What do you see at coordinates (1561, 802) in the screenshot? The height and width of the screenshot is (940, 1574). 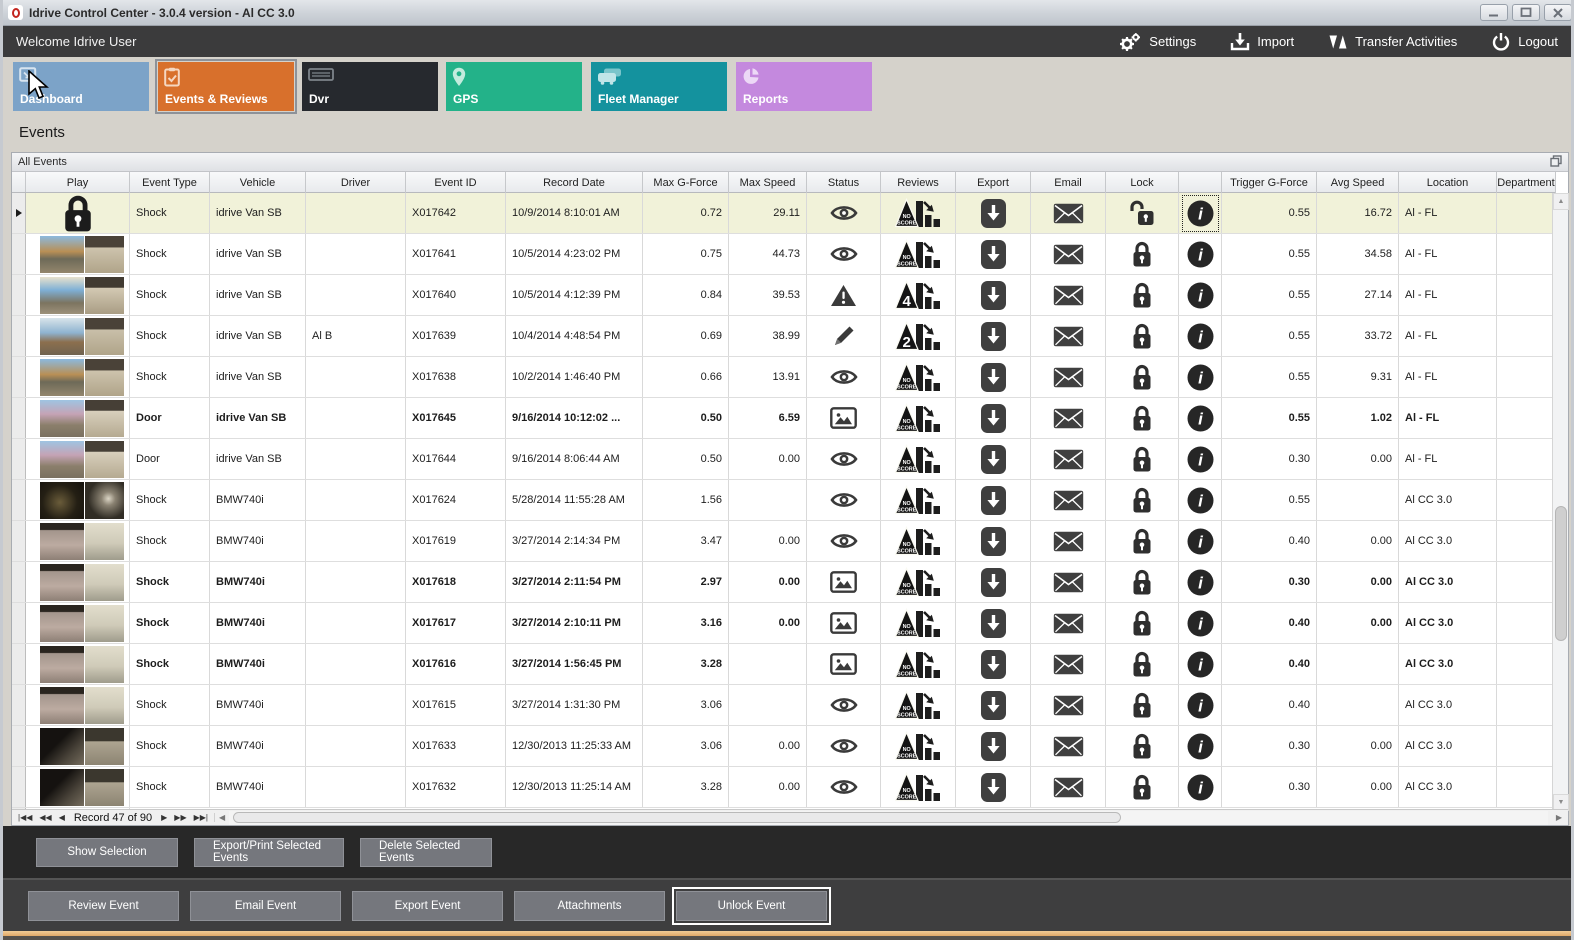 I see `scroll-down-button: ▼` at bounding box center [1561, 802].